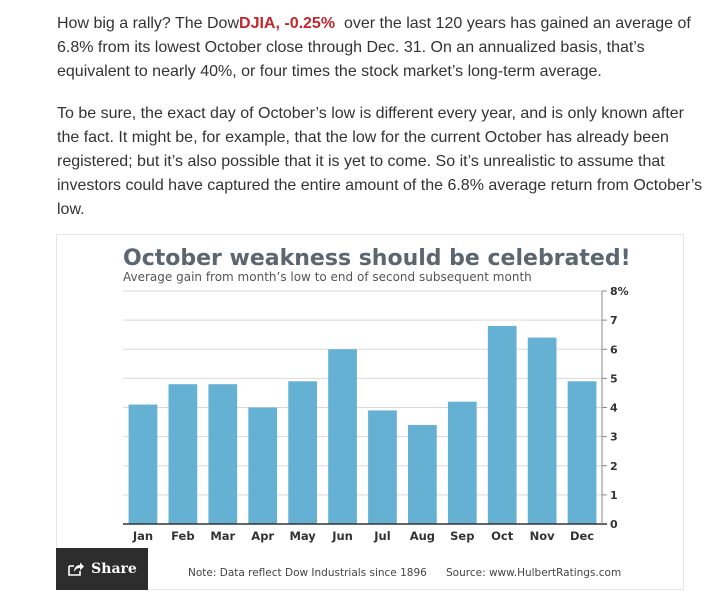 Image resolution: width=704 pixels, height=600 pixels. I want to click on bar-apr, so click(263, 465).